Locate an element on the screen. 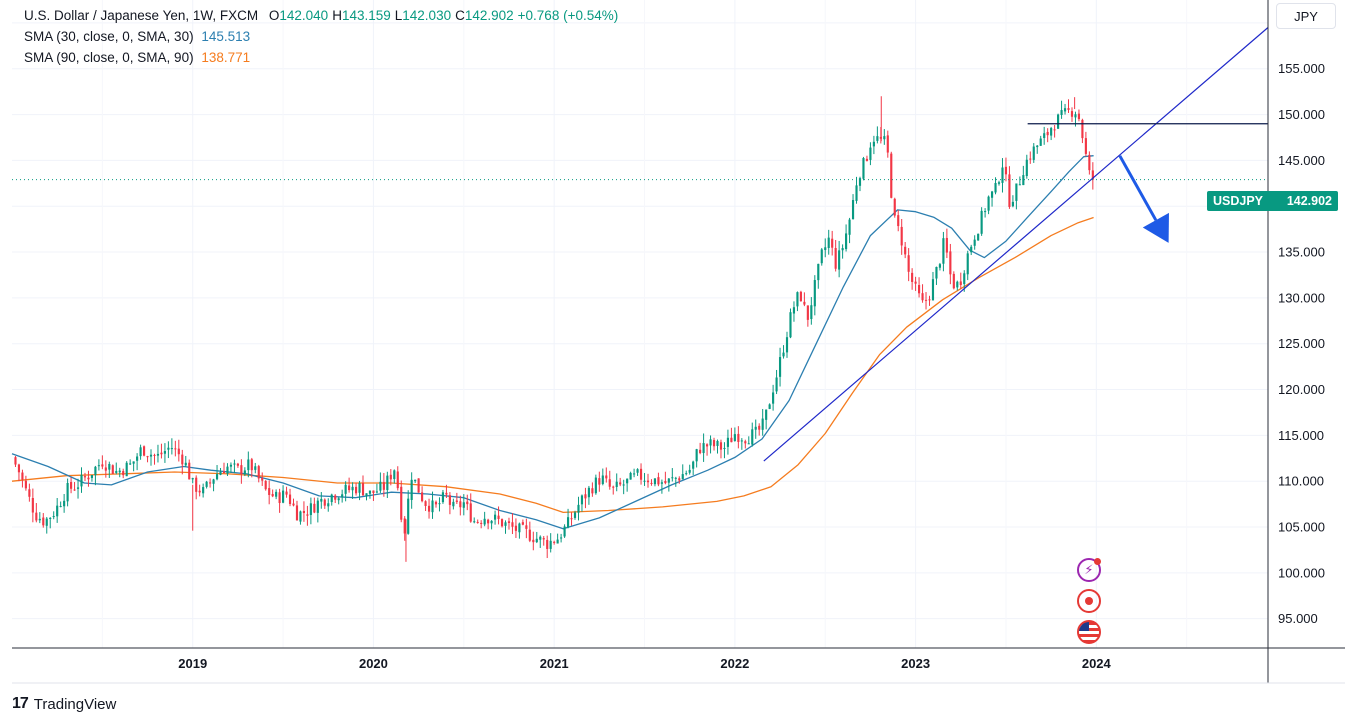 The image size is (1345, 727). price-tick-label: 150.000 is located at coordinates (1301, 114).